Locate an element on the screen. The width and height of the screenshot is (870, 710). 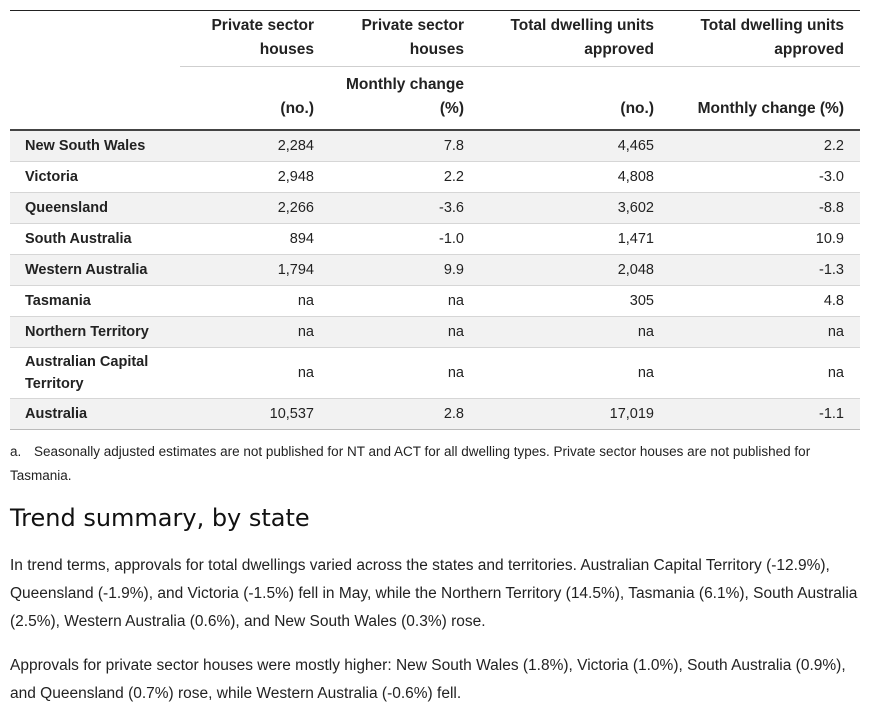
psh-change-cell: 2.2 is located at coordinates (405, 177).